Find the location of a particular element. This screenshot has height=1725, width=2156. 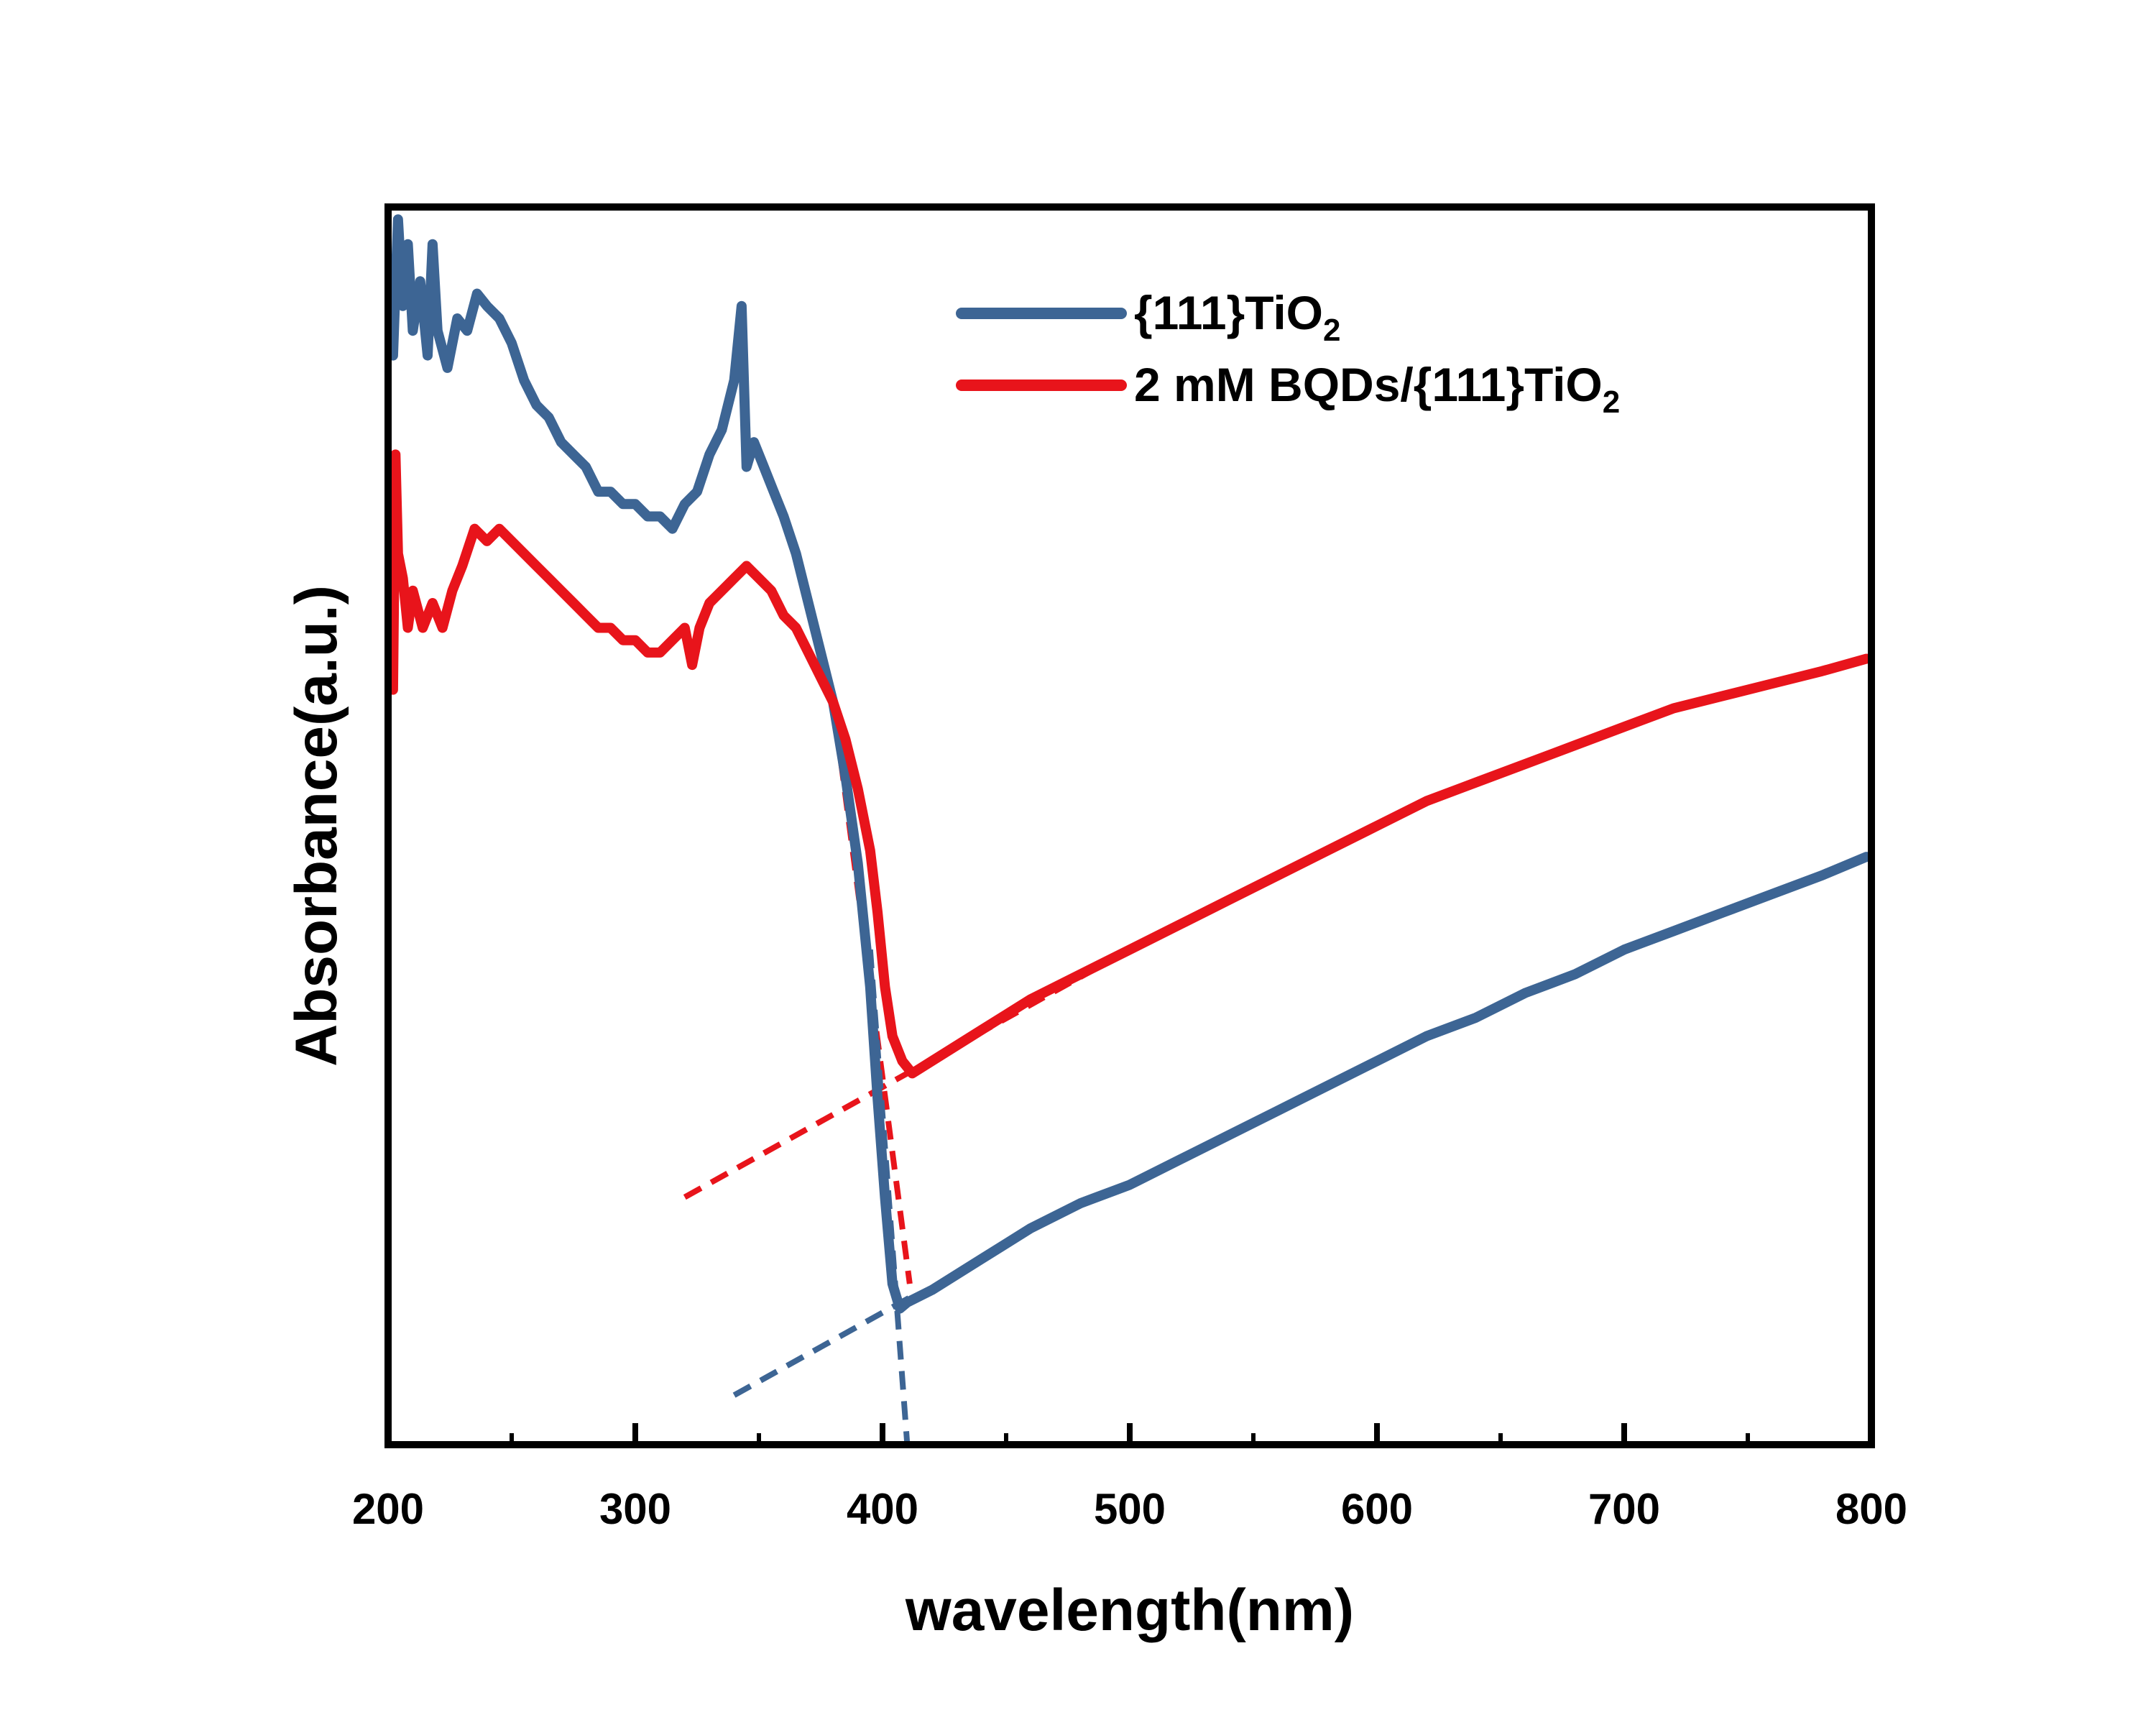

x-tick-label: 800 is located at coordinates (1871, 1509).